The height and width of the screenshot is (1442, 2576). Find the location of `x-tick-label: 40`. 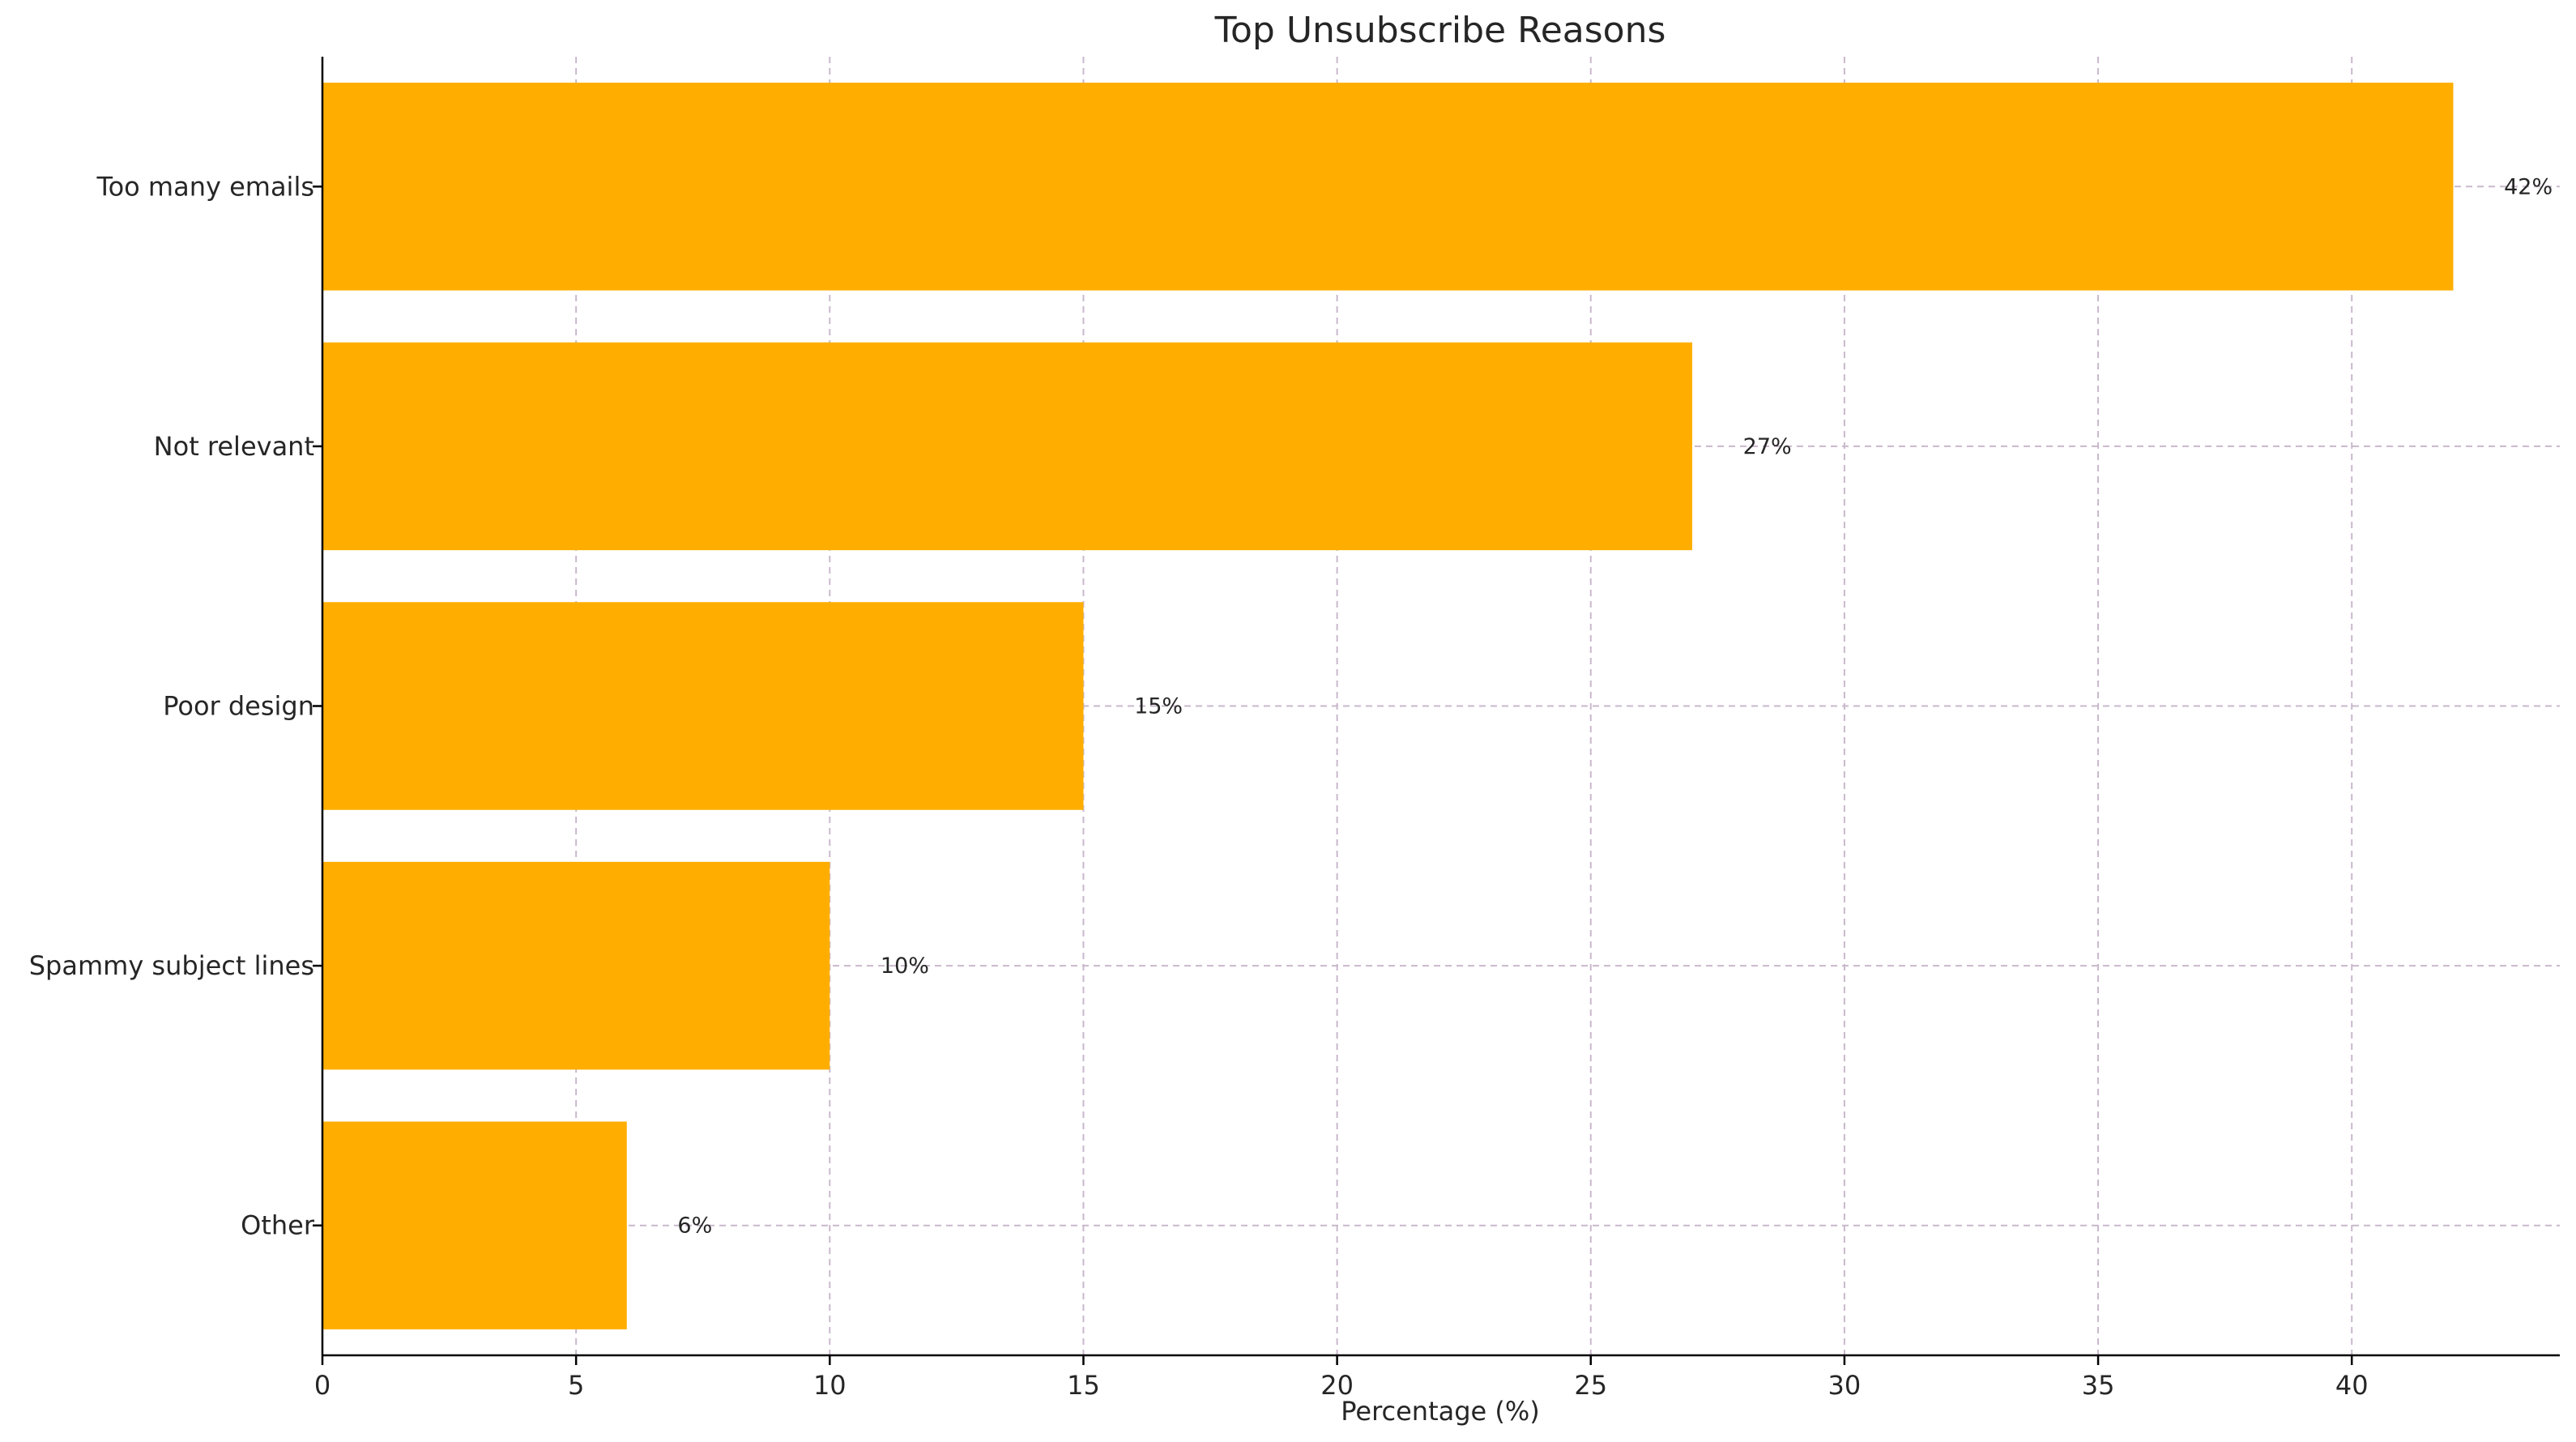

x-tick-label: 40 is located at coordinates (2352, 1385).